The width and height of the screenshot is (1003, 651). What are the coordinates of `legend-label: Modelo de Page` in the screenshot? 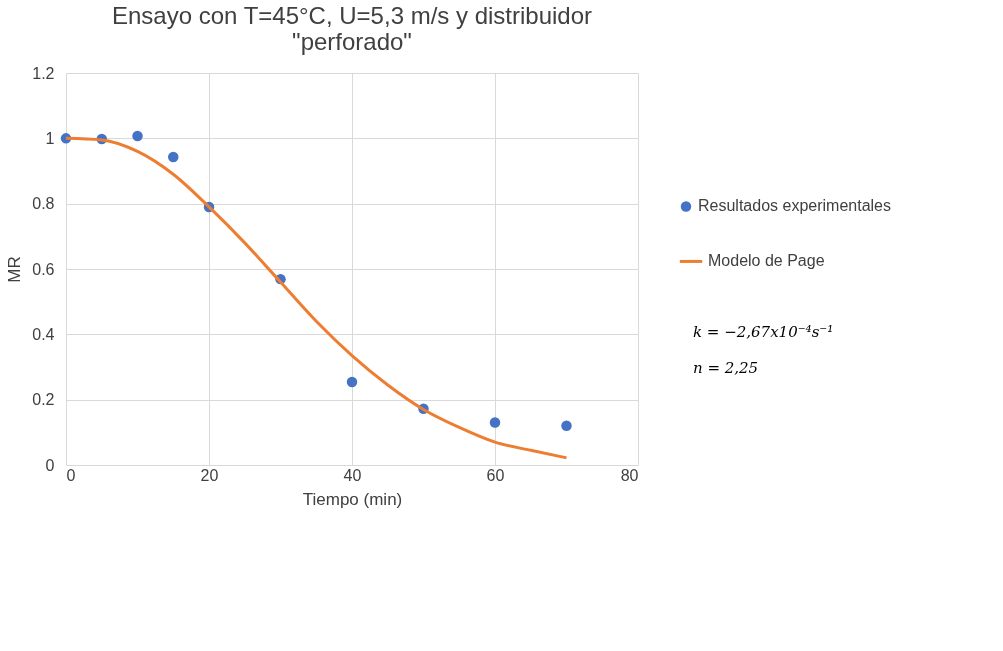 It's located at (766, 261).